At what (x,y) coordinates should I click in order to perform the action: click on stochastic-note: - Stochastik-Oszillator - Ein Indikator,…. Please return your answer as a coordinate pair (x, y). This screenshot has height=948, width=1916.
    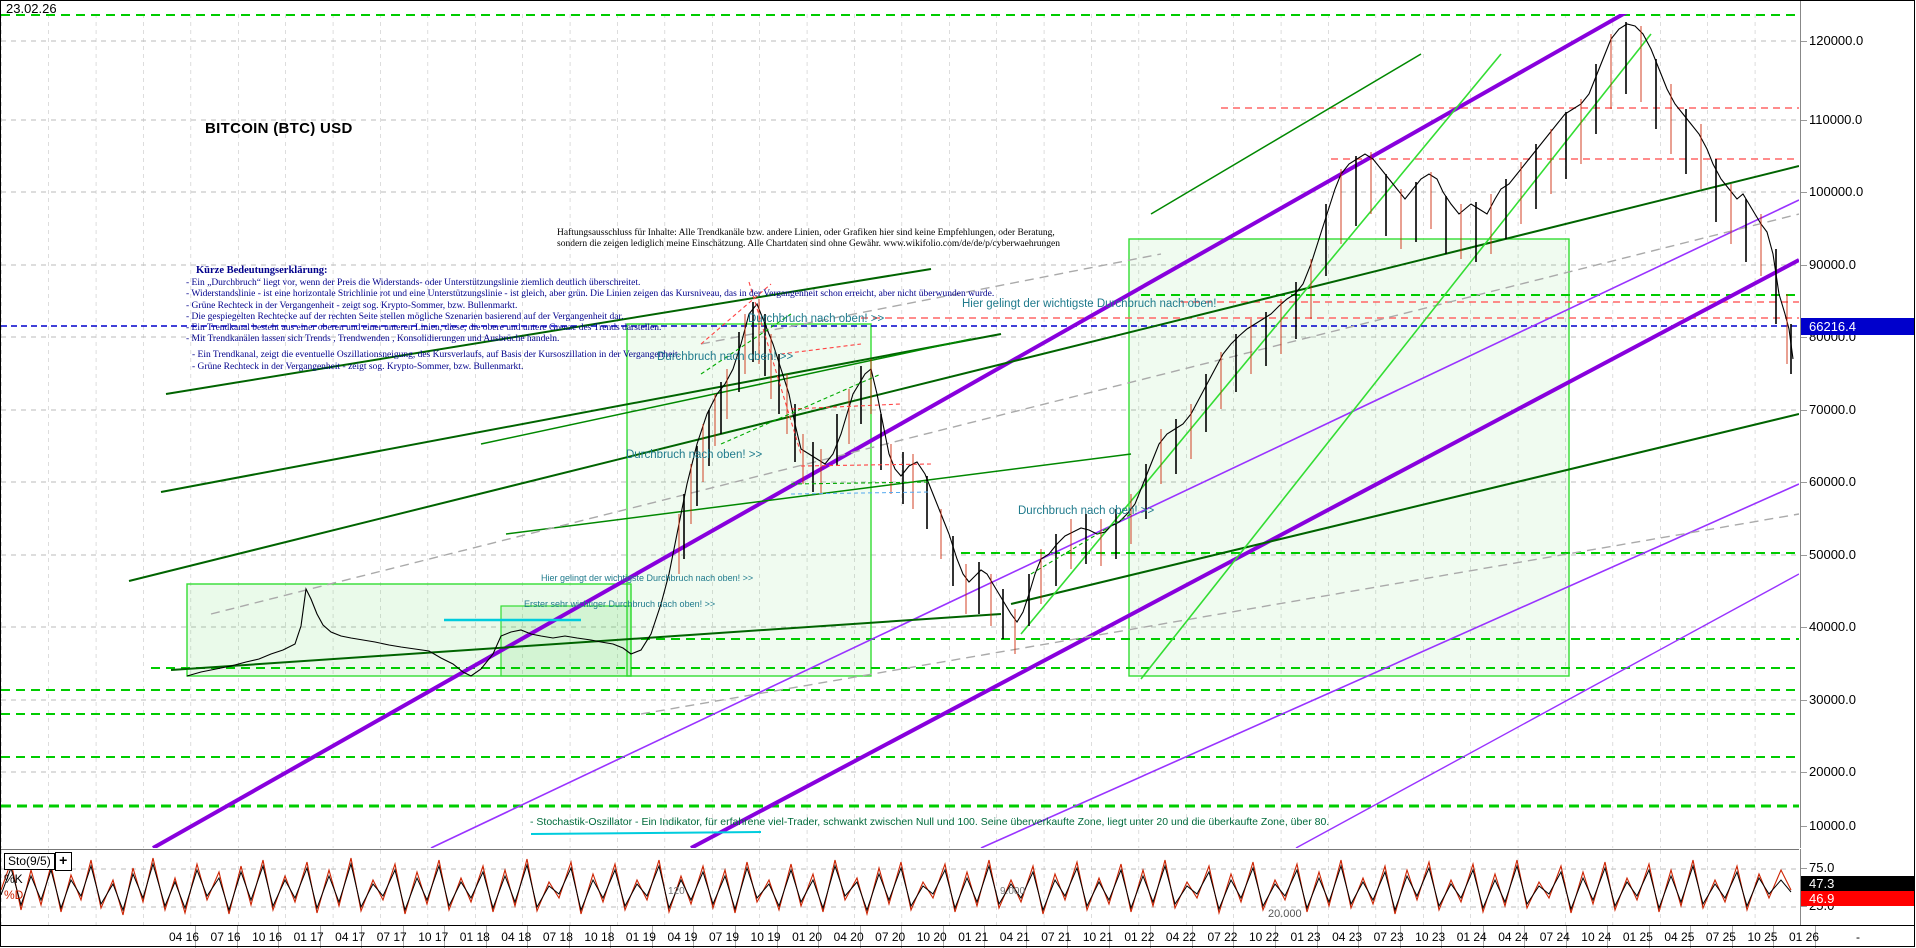
    Looking at the image, I should click on (930, 822).